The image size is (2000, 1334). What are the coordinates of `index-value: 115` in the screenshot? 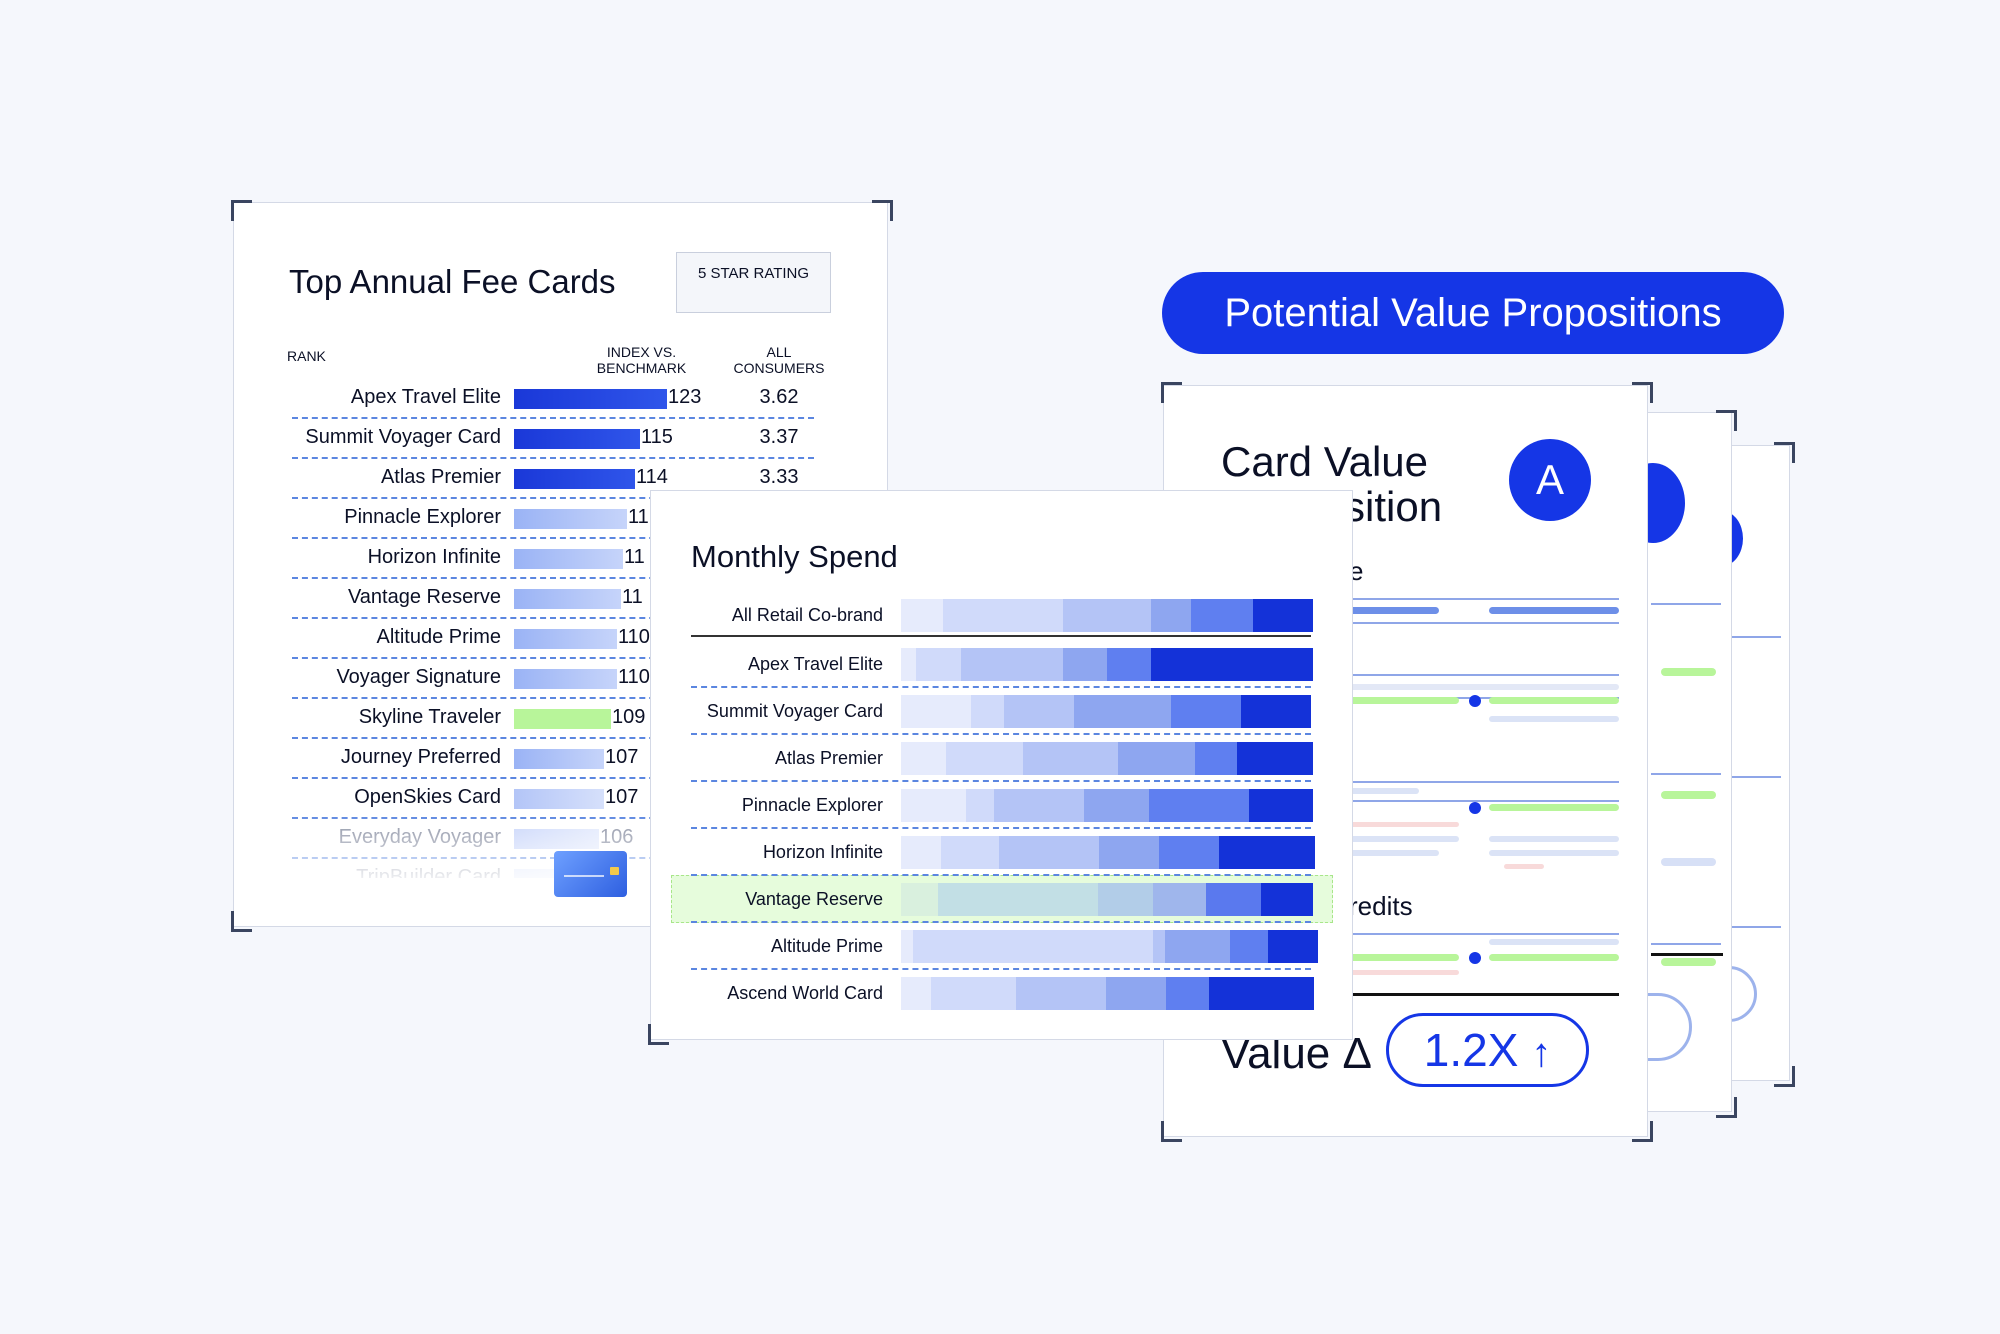 It's located at (657, 437).